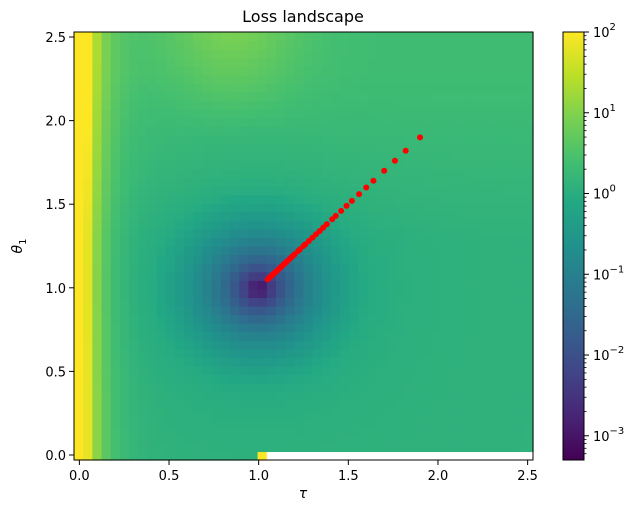 This screenshot has width=634, height=508. What do you see at coordinates (359, 194) in the screenshot?
I see `trajectory-point` at bounding box center [359, 194].